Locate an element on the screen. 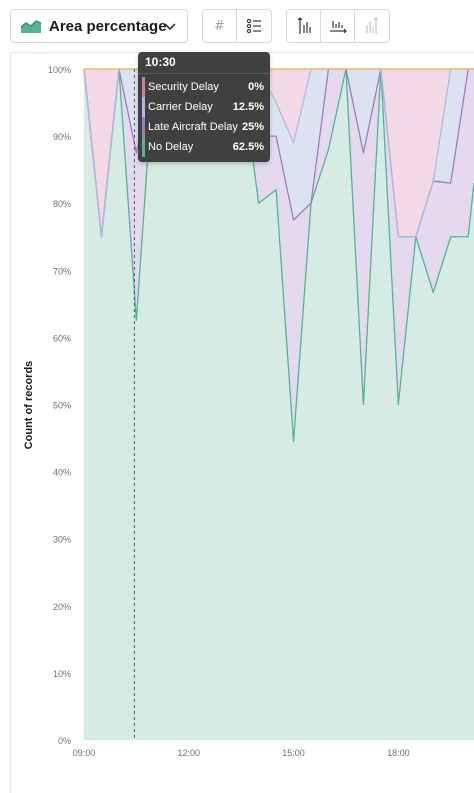 This screenshot has width=474, height=793. right-axis-button is located at coordinates (372, 26).